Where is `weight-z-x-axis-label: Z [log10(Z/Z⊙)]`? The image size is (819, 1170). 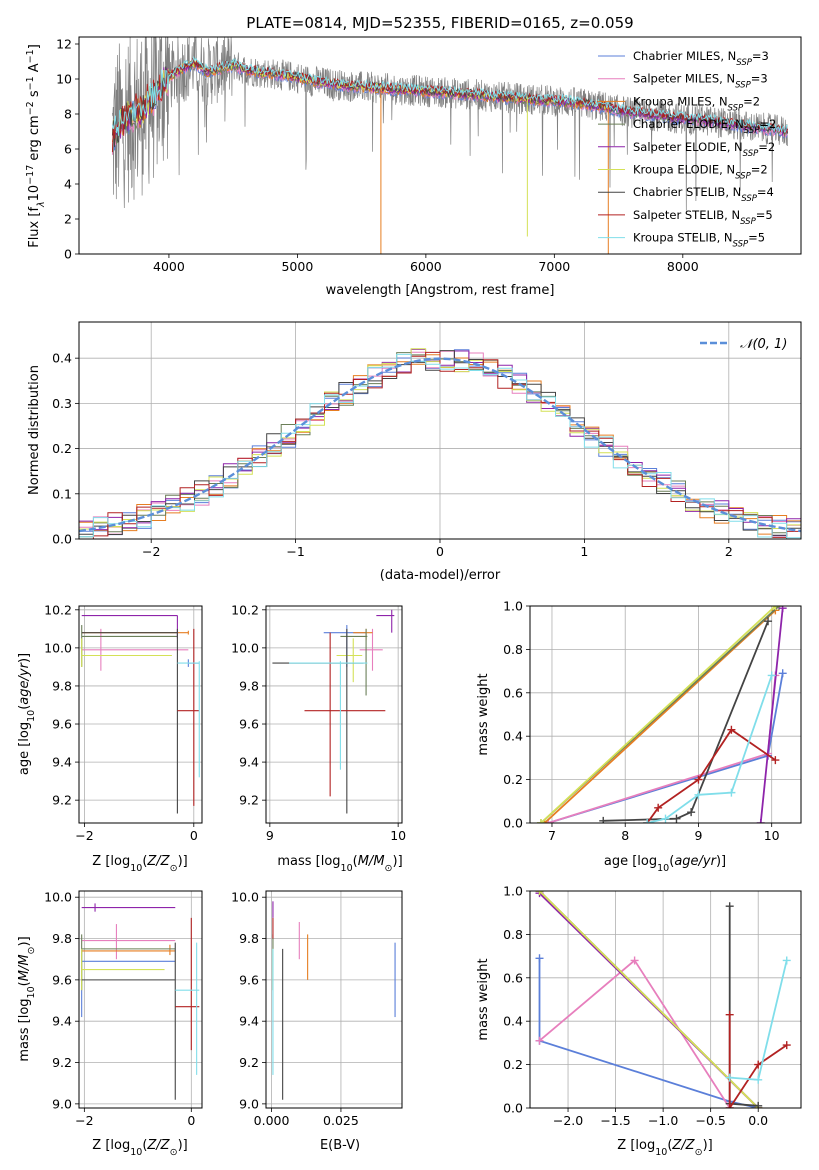
weight-z-x-axis-label: Z [log10(Z/Z⊙)] is located at coordinates (664, 1148).